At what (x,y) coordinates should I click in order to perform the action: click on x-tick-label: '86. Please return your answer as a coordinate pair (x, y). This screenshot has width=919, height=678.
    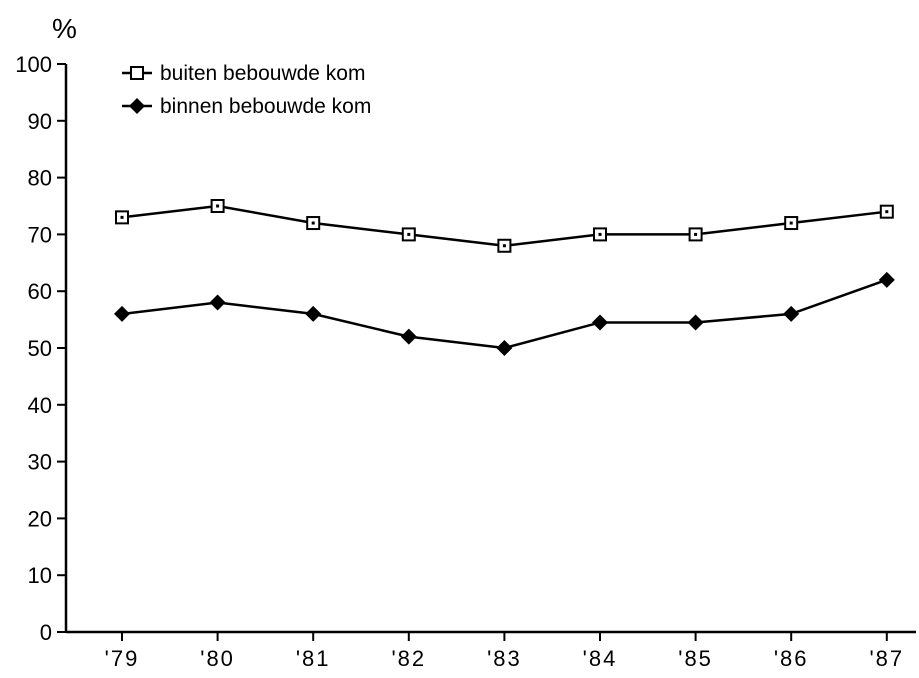
    Looking at the image, I should click on (791, 658).